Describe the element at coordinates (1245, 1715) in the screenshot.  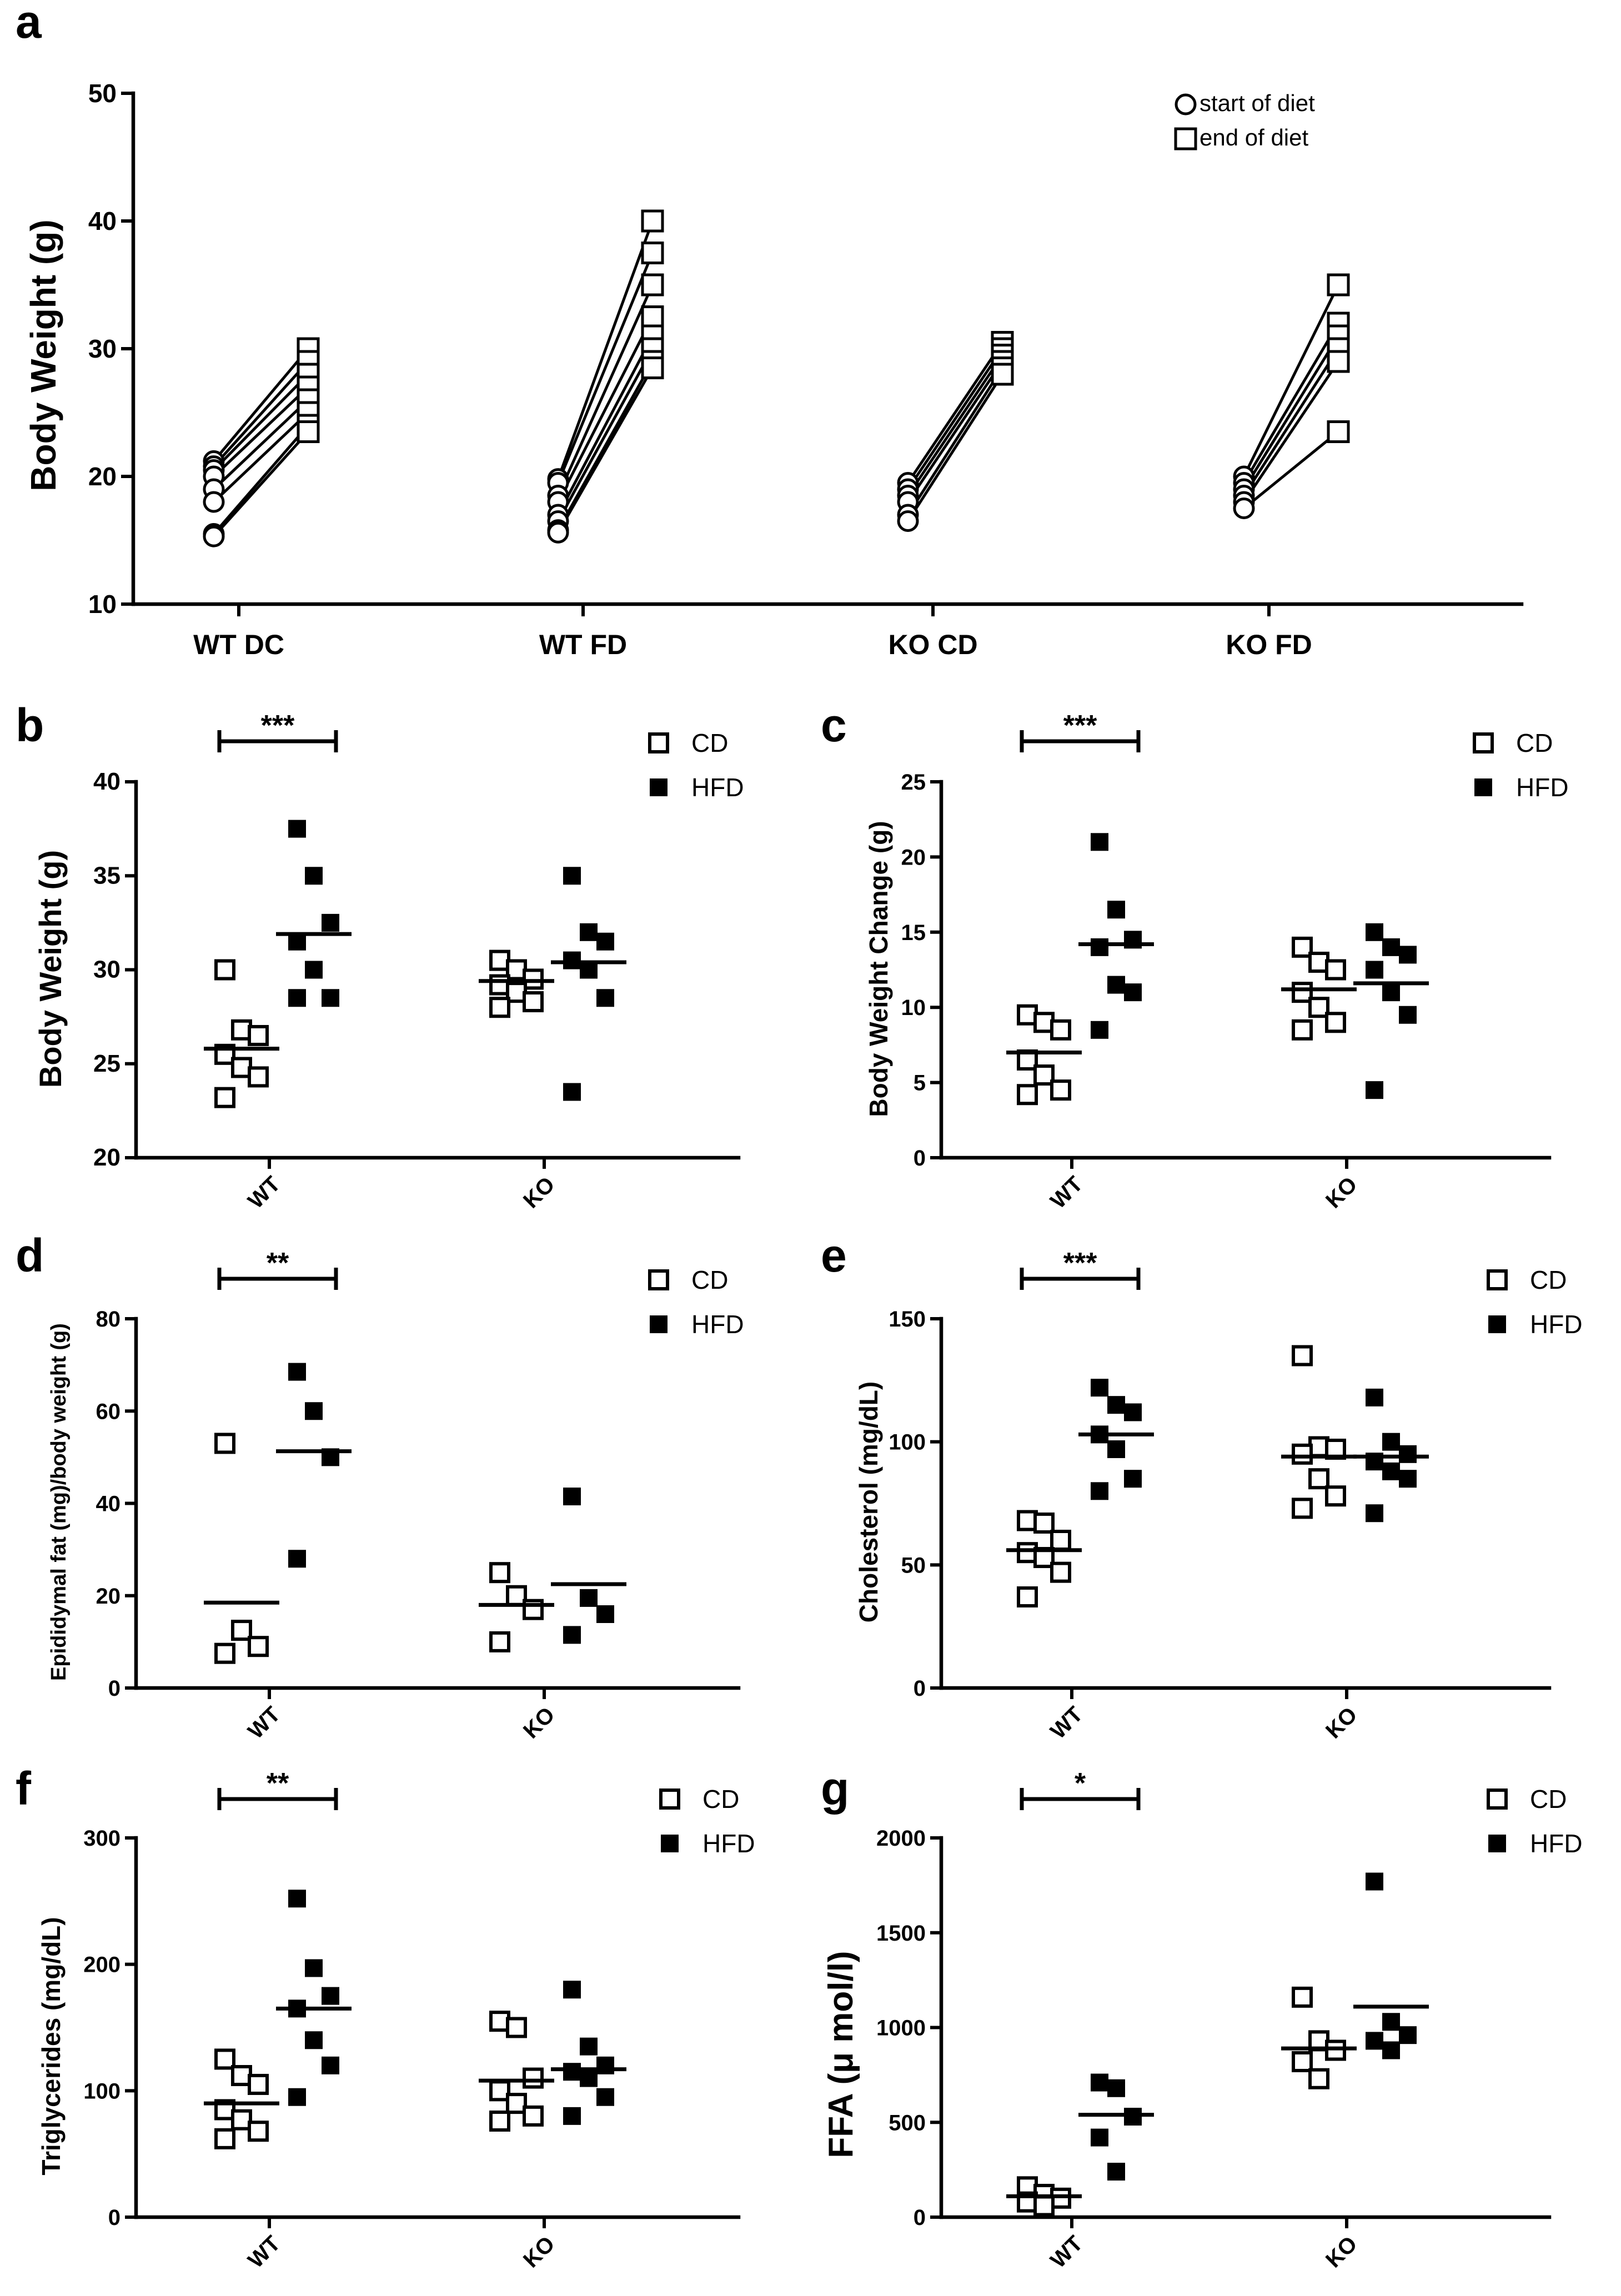
I see `panel-e-x-axis: WT KO` at that location.